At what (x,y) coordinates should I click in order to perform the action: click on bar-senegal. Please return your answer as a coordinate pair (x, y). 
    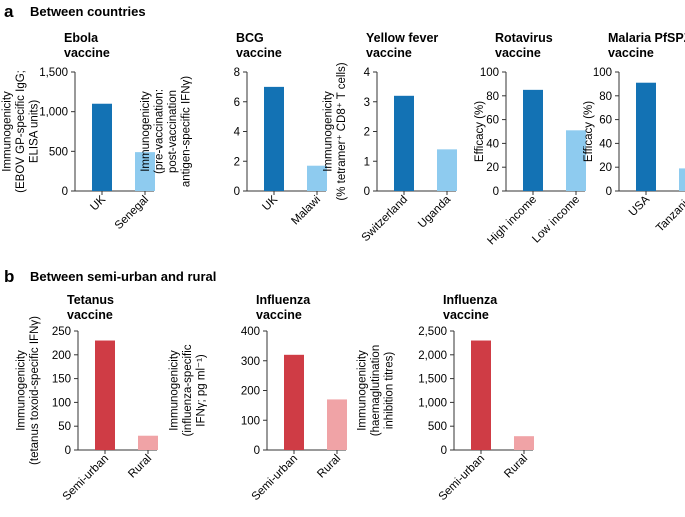
    Looking at the image, I should click on (145, 171).